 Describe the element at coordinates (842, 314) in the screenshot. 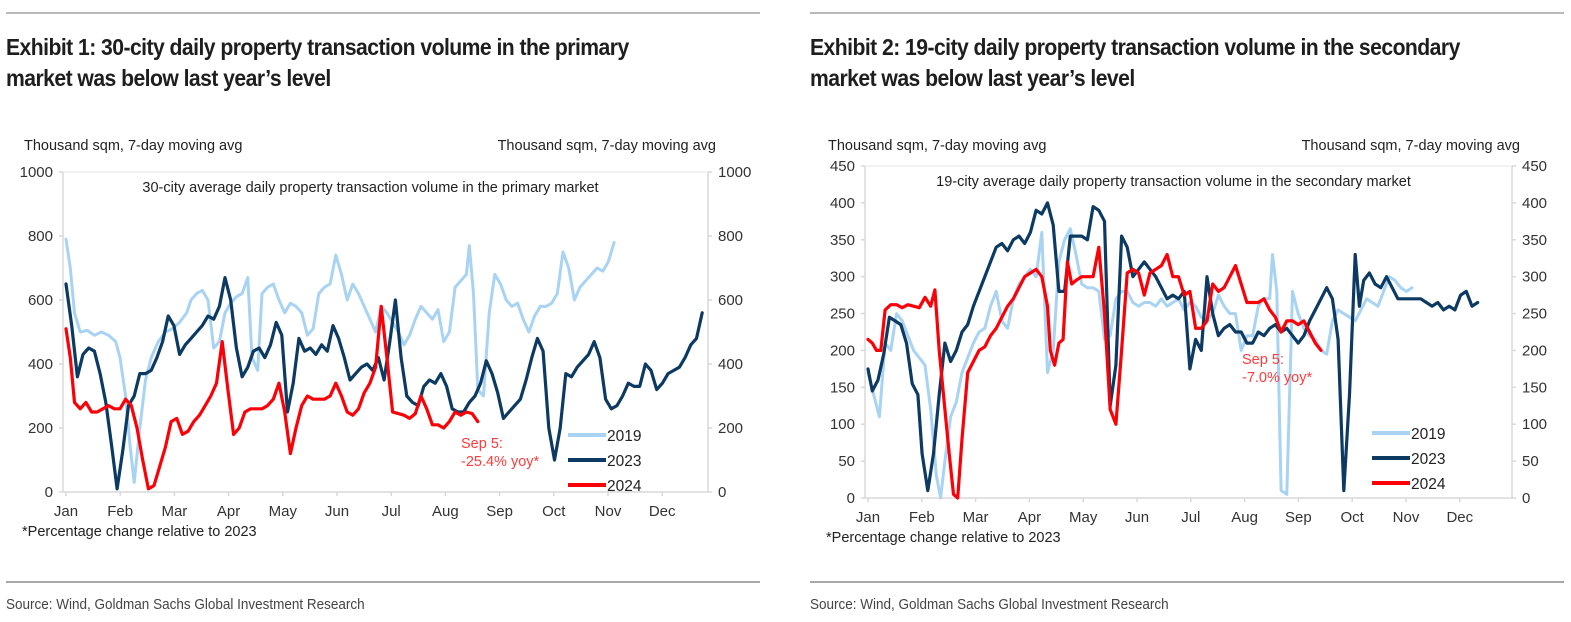

I see `y-tick-label-left: 250` at that location.